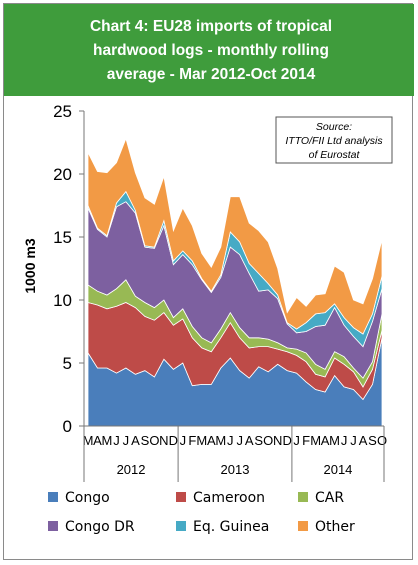  Describe the element at coordinates (87, 498) in the screenshot. I see `legend-label: Congo` at that location.